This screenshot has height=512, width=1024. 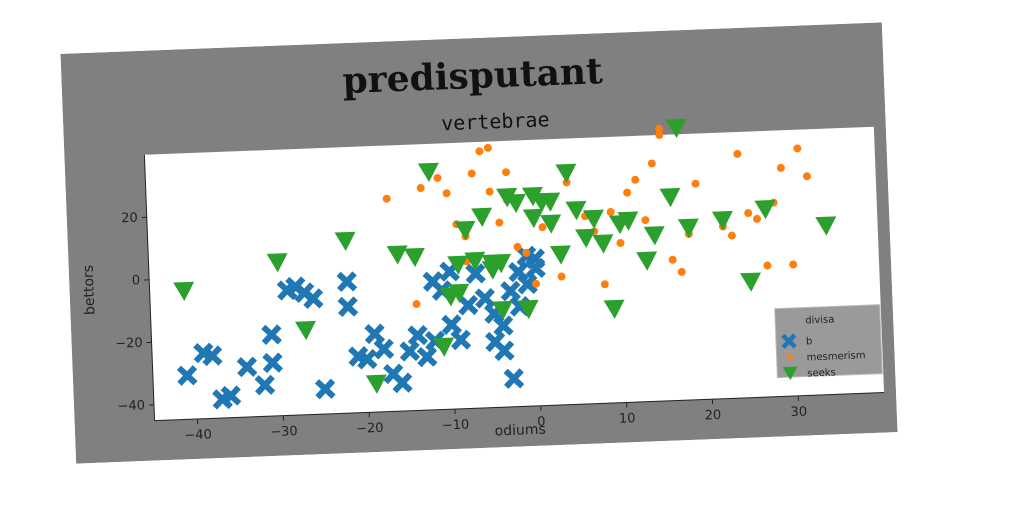 I want to click on point-b-32-stroke, so click(x=475, y=273).